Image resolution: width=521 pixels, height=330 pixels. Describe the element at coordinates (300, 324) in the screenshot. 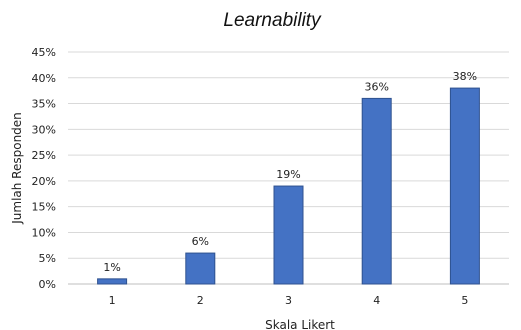

I see `x-axis-title: Skala Likert` at that location.